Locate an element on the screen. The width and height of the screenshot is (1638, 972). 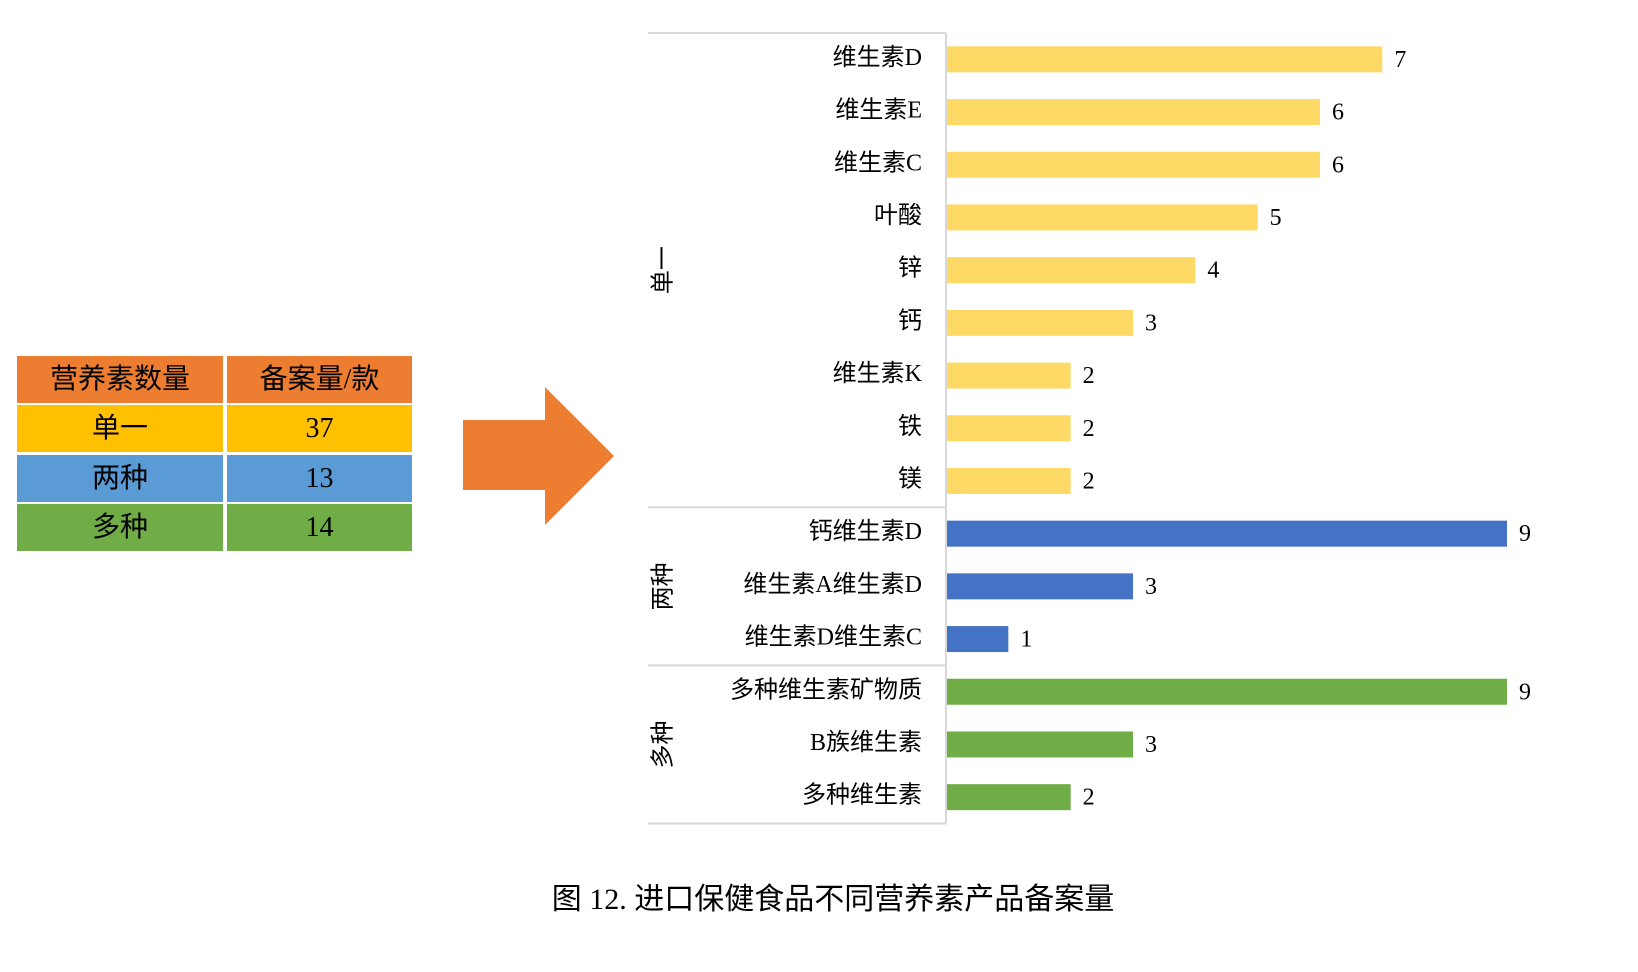
table-cell-text: 两种 is located at coordinates (120, 478).